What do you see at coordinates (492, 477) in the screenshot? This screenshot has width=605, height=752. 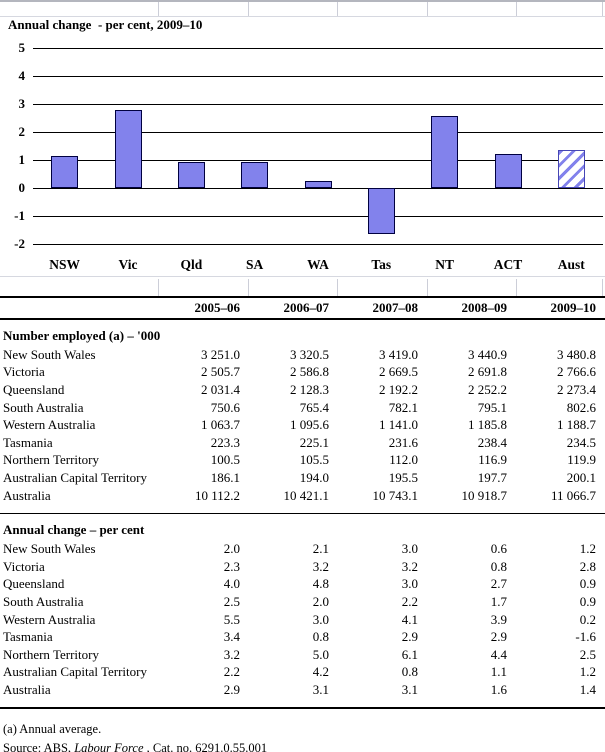 I see `cell-value: 197.7` at bounding box center [492, 477].